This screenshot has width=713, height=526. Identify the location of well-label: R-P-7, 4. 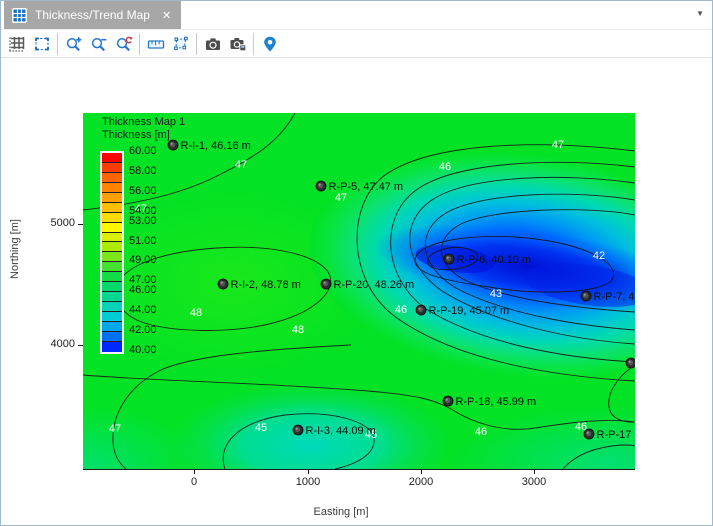
(614, 297).